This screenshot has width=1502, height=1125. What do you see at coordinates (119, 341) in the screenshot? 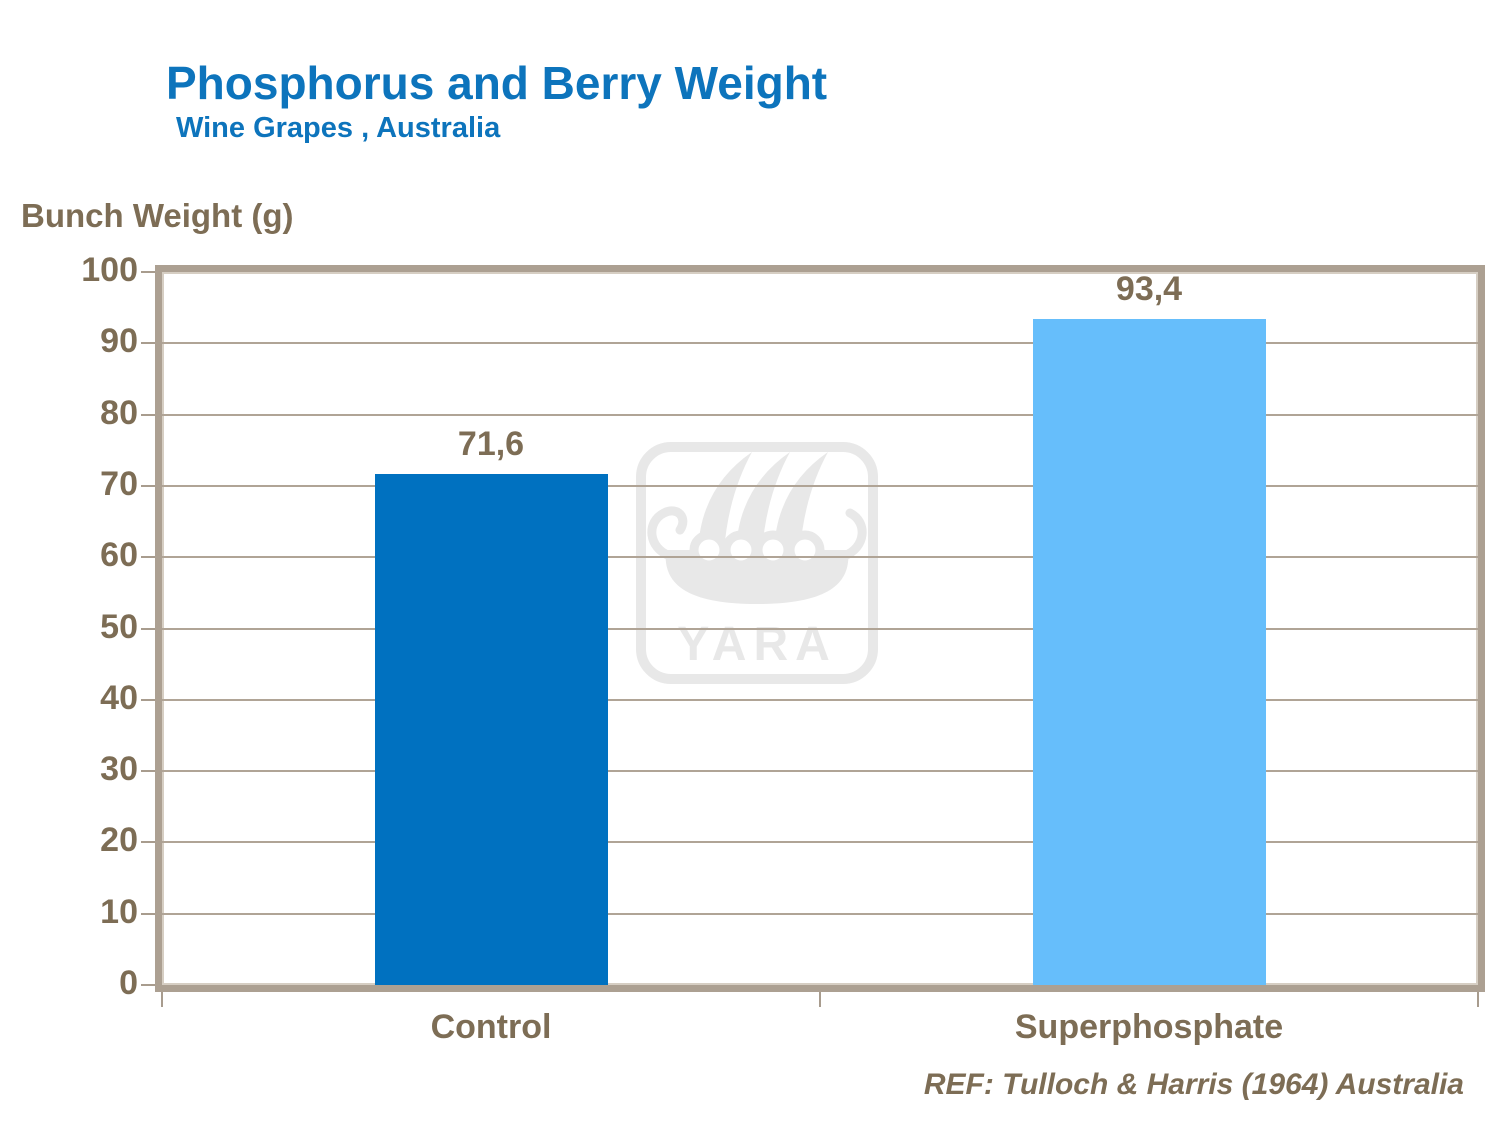
I see `y-axis-tick-label: 90` at bounding box center [119, 341].